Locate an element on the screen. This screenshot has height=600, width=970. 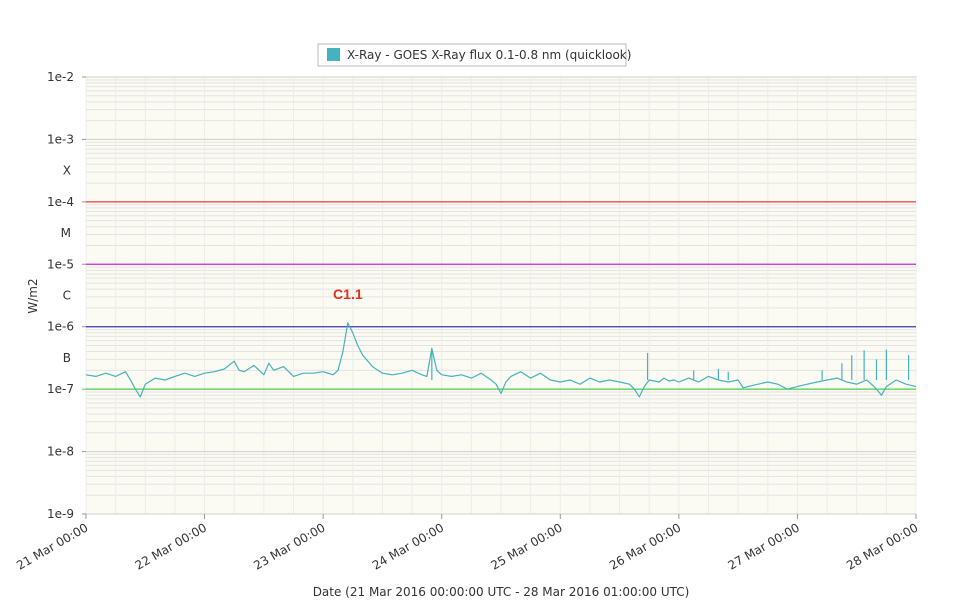
x-tick-label: 23 Mar 00:00 is located at coordinates (289, 546).